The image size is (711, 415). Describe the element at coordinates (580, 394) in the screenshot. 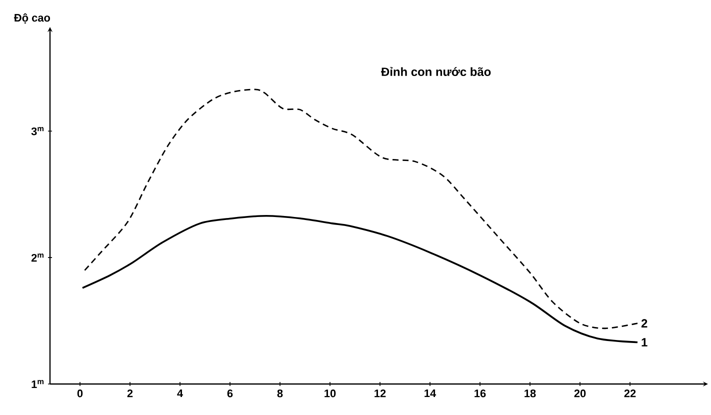

I see `x-tick-label: 20` at that location.